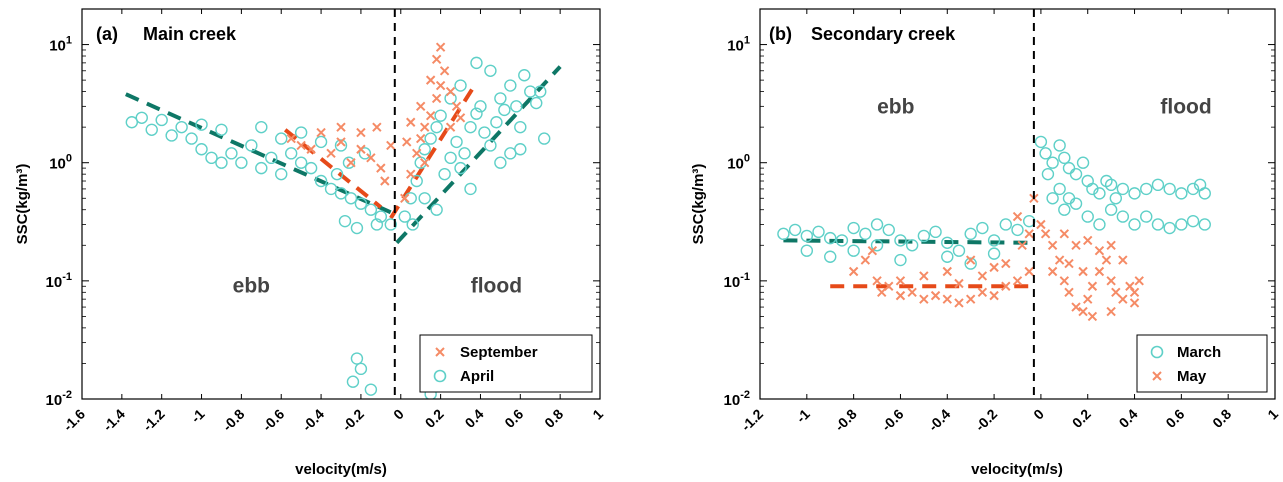  Describe the element at coordinates (60, 45) in the screenshot. I see `y-tick-label: 10¹` at that location.